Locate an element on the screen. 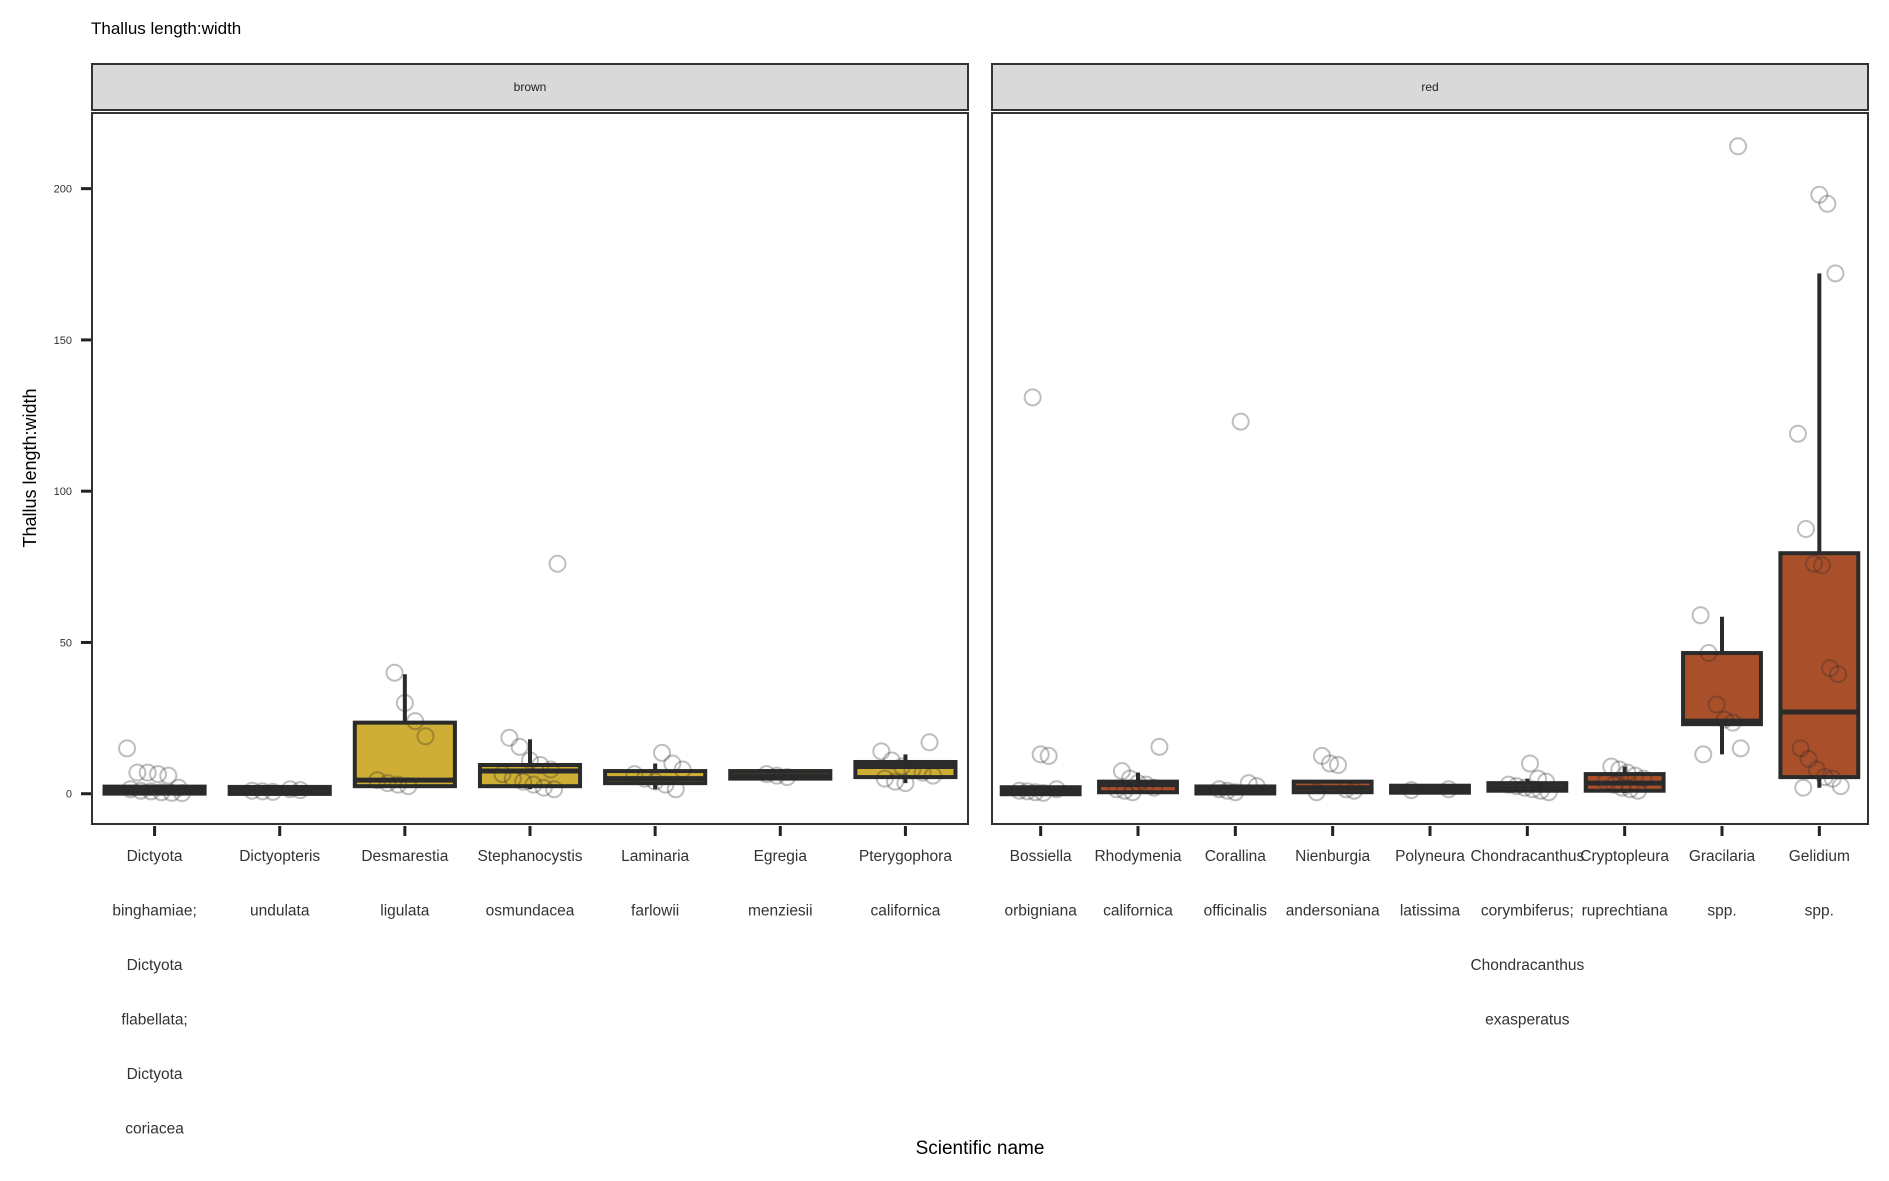 The height and width of the screenshot is (1181, 1889). y-tick-label: 150 is located at coordinates (63, 341).